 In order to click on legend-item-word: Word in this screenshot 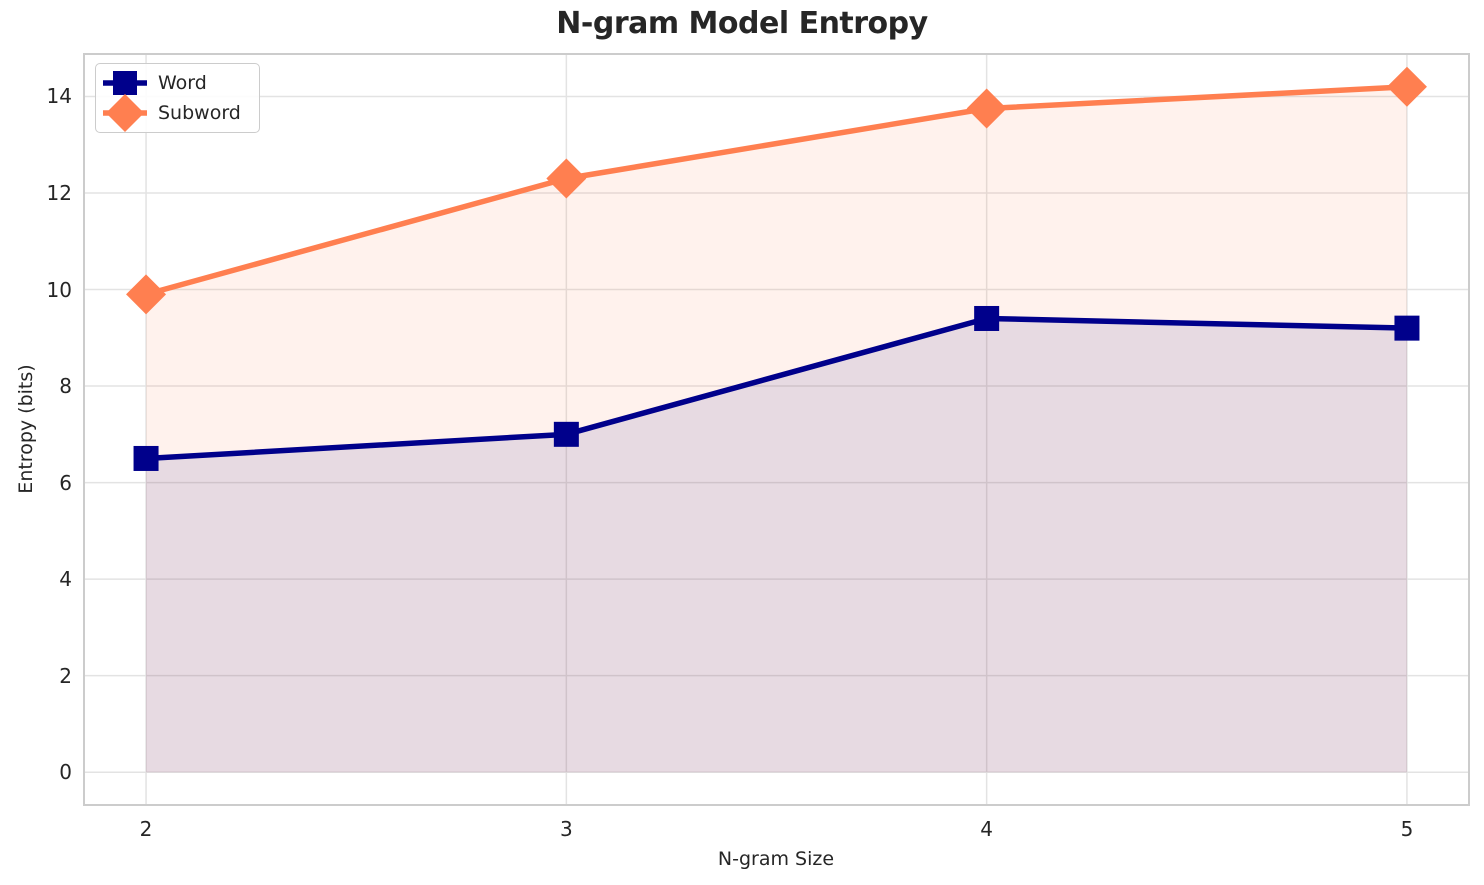, I will do `click(171, 83)`.